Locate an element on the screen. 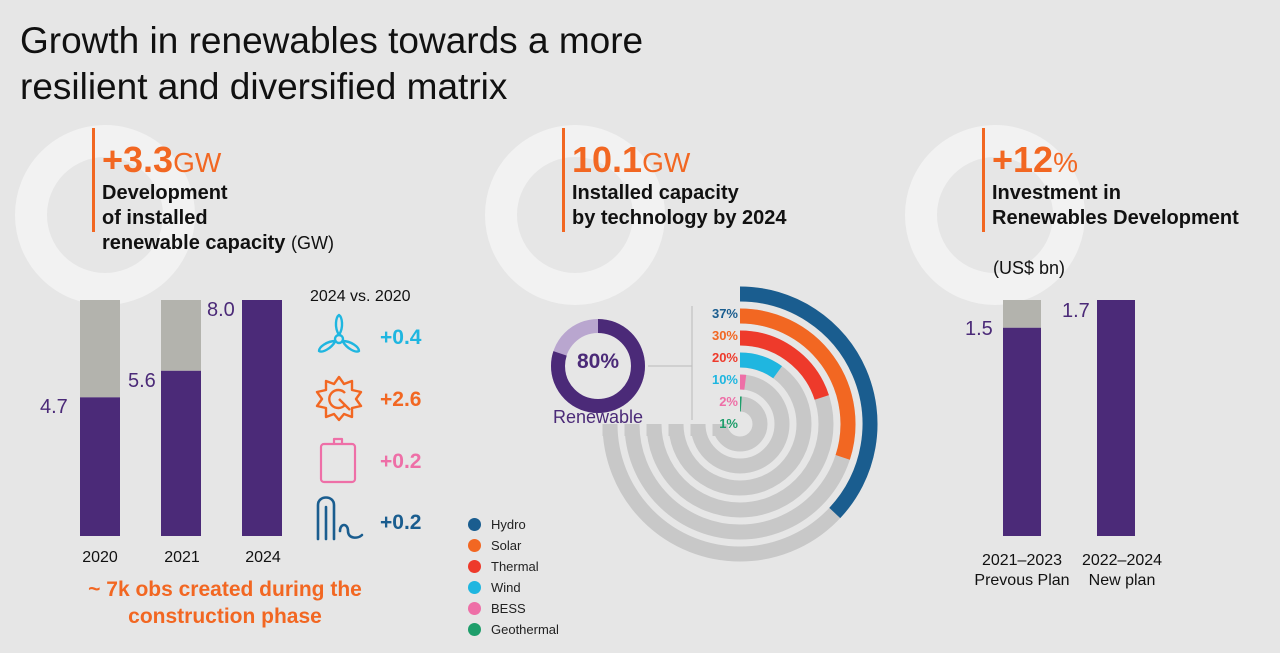  kpi1-value: +3.3GW is located at coordinates (162, 159).